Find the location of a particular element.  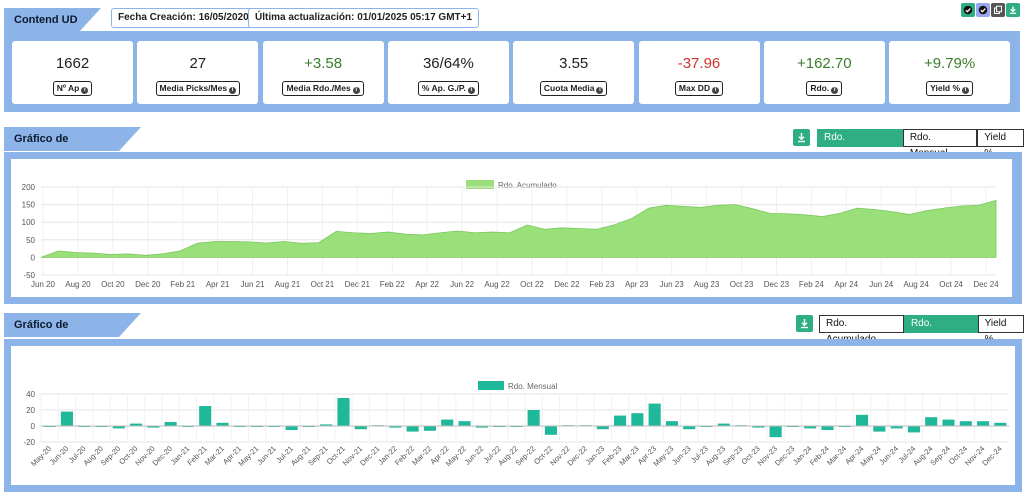

x-tick-label: Dec 21 is located at coordinates (358, 284).